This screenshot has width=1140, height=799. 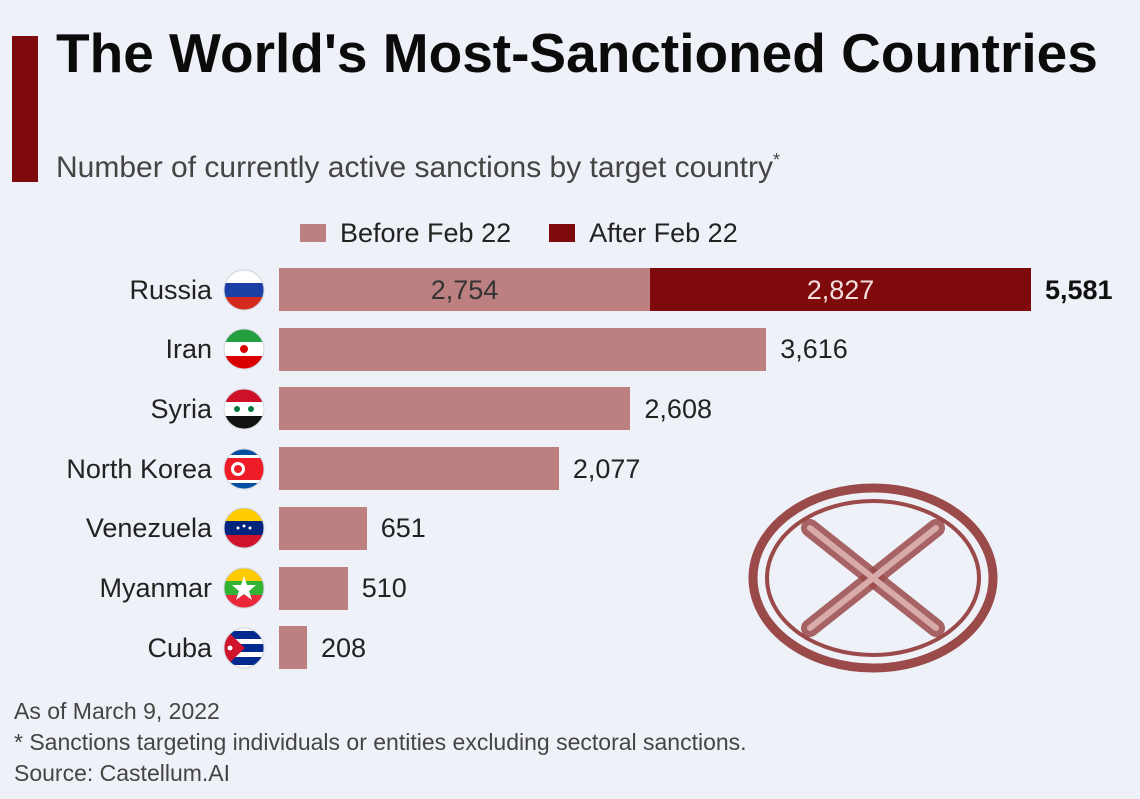 I want to click on total-label-russia: 5,581, so click(x=1079, y=289).